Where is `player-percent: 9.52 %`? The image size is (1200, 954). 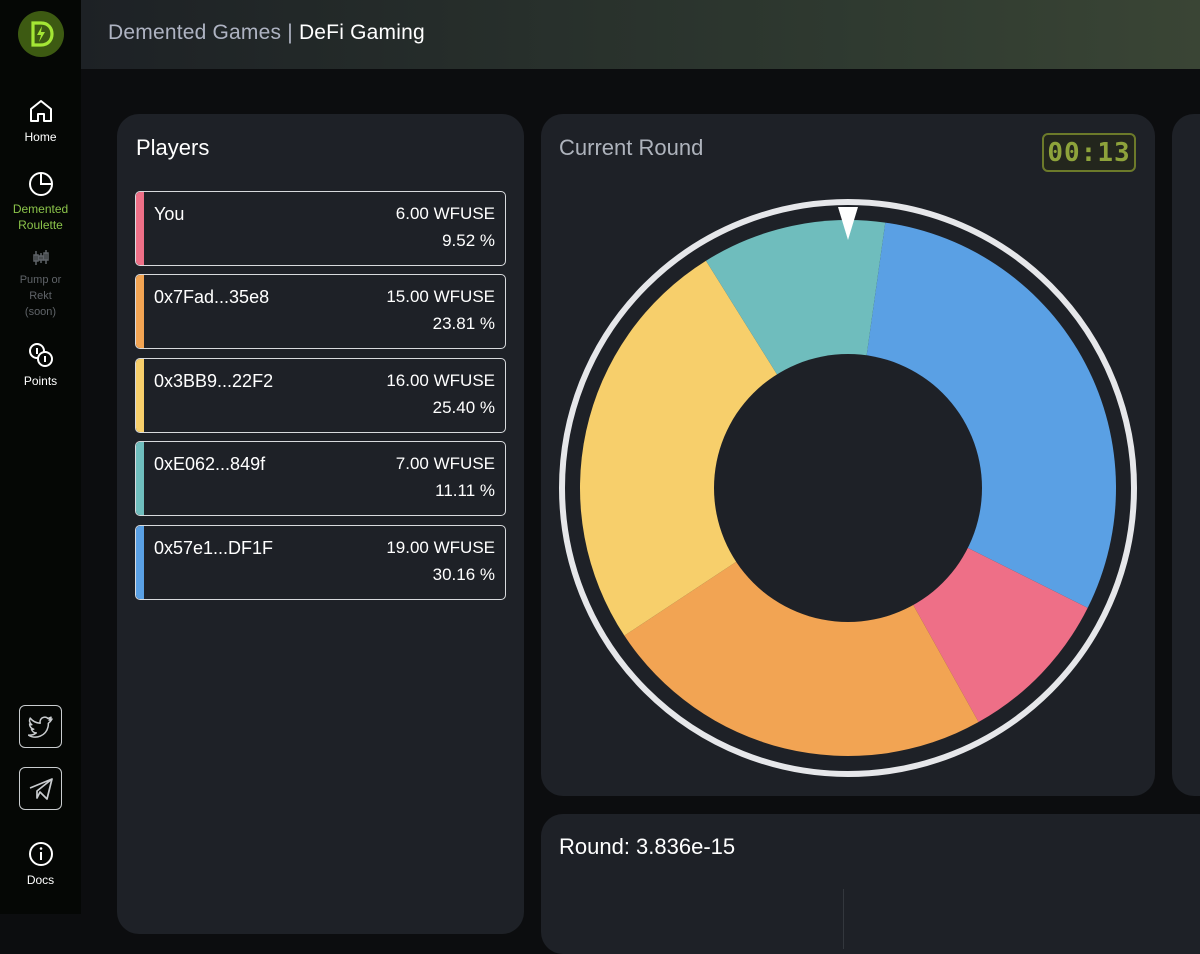
player-percent: 9.52 % is located at coordinates (468, 240).